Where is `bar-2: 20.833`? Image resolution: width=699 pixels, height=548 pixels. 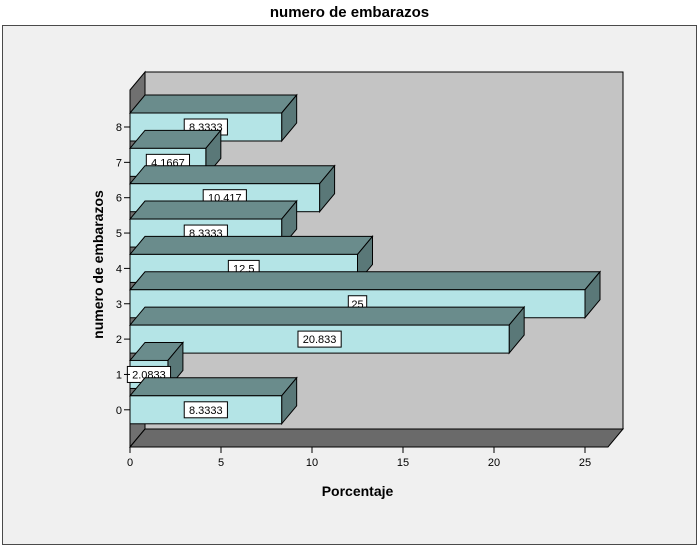
bar-2: 20.833 is located at coordinates (327, 330).